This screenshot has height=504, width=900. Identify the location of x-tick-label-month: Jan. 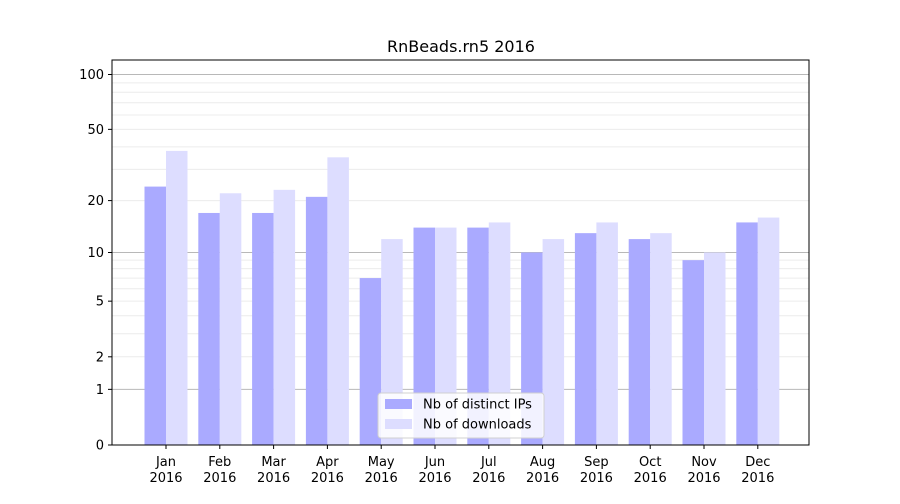
(165, 462).